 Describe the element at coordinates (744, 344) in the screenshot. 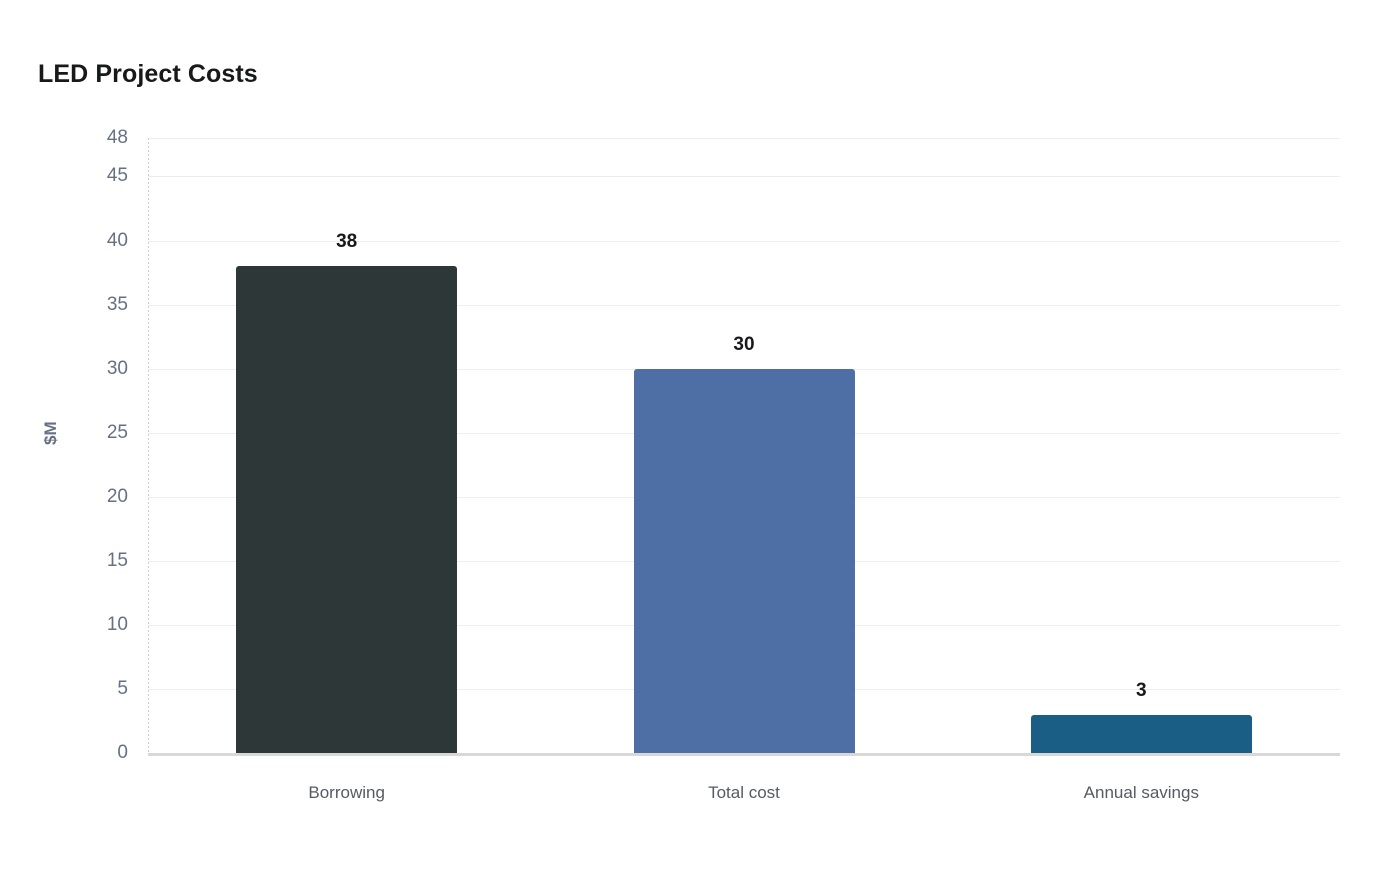

I see `bar-value-label-total-cost: 30` at that location.